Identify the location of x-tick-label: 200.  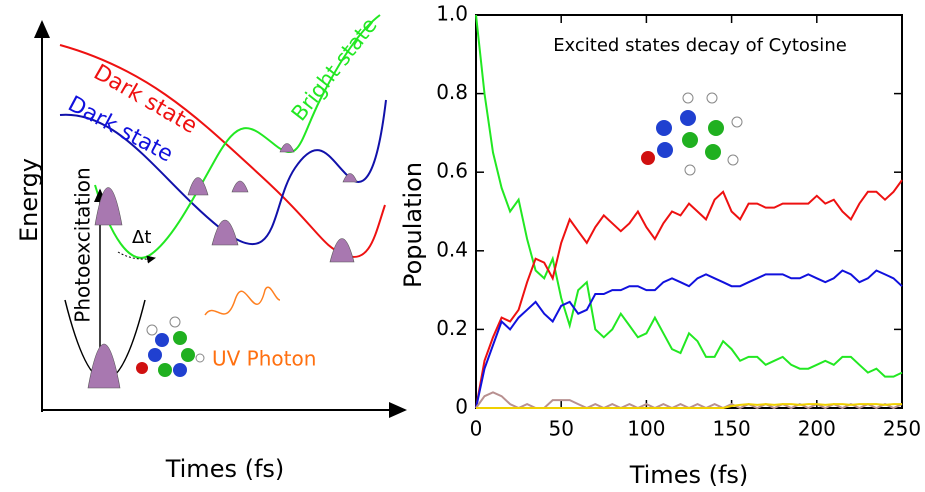
(817, 429).